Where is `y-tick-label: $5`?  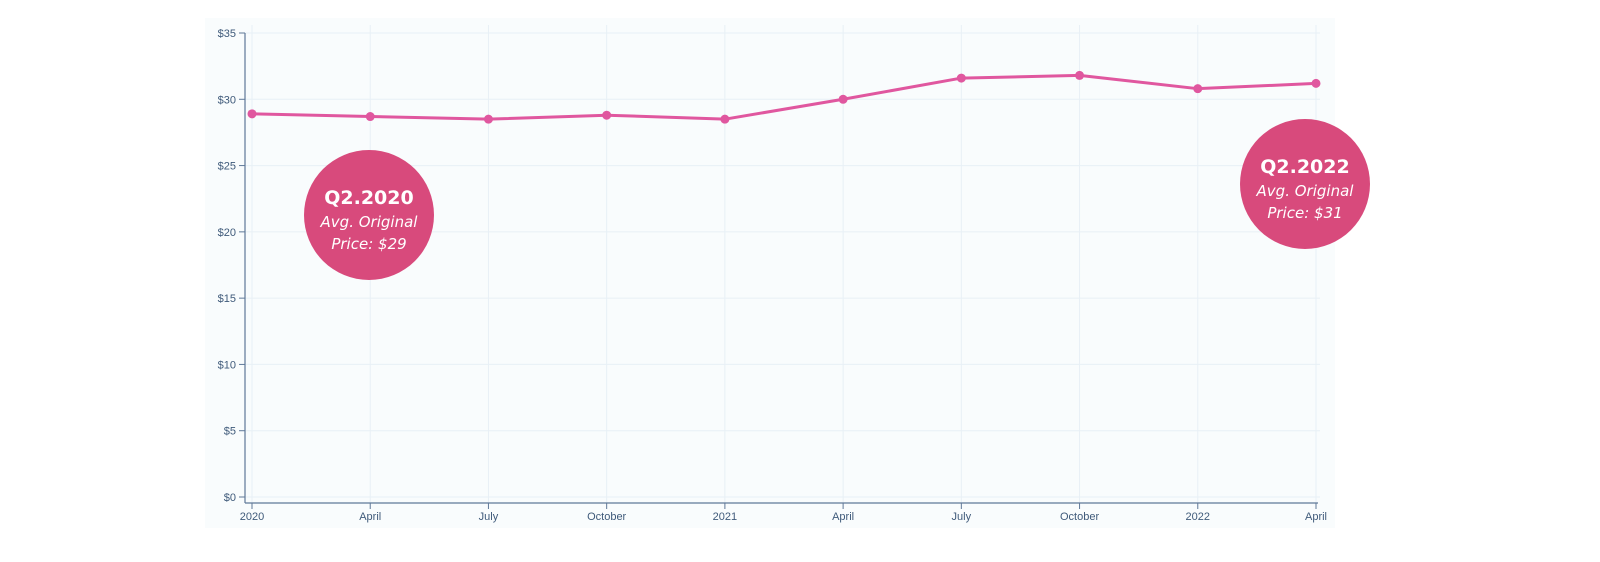
y-tick-label: $5 is located at coordinates (230, 432).